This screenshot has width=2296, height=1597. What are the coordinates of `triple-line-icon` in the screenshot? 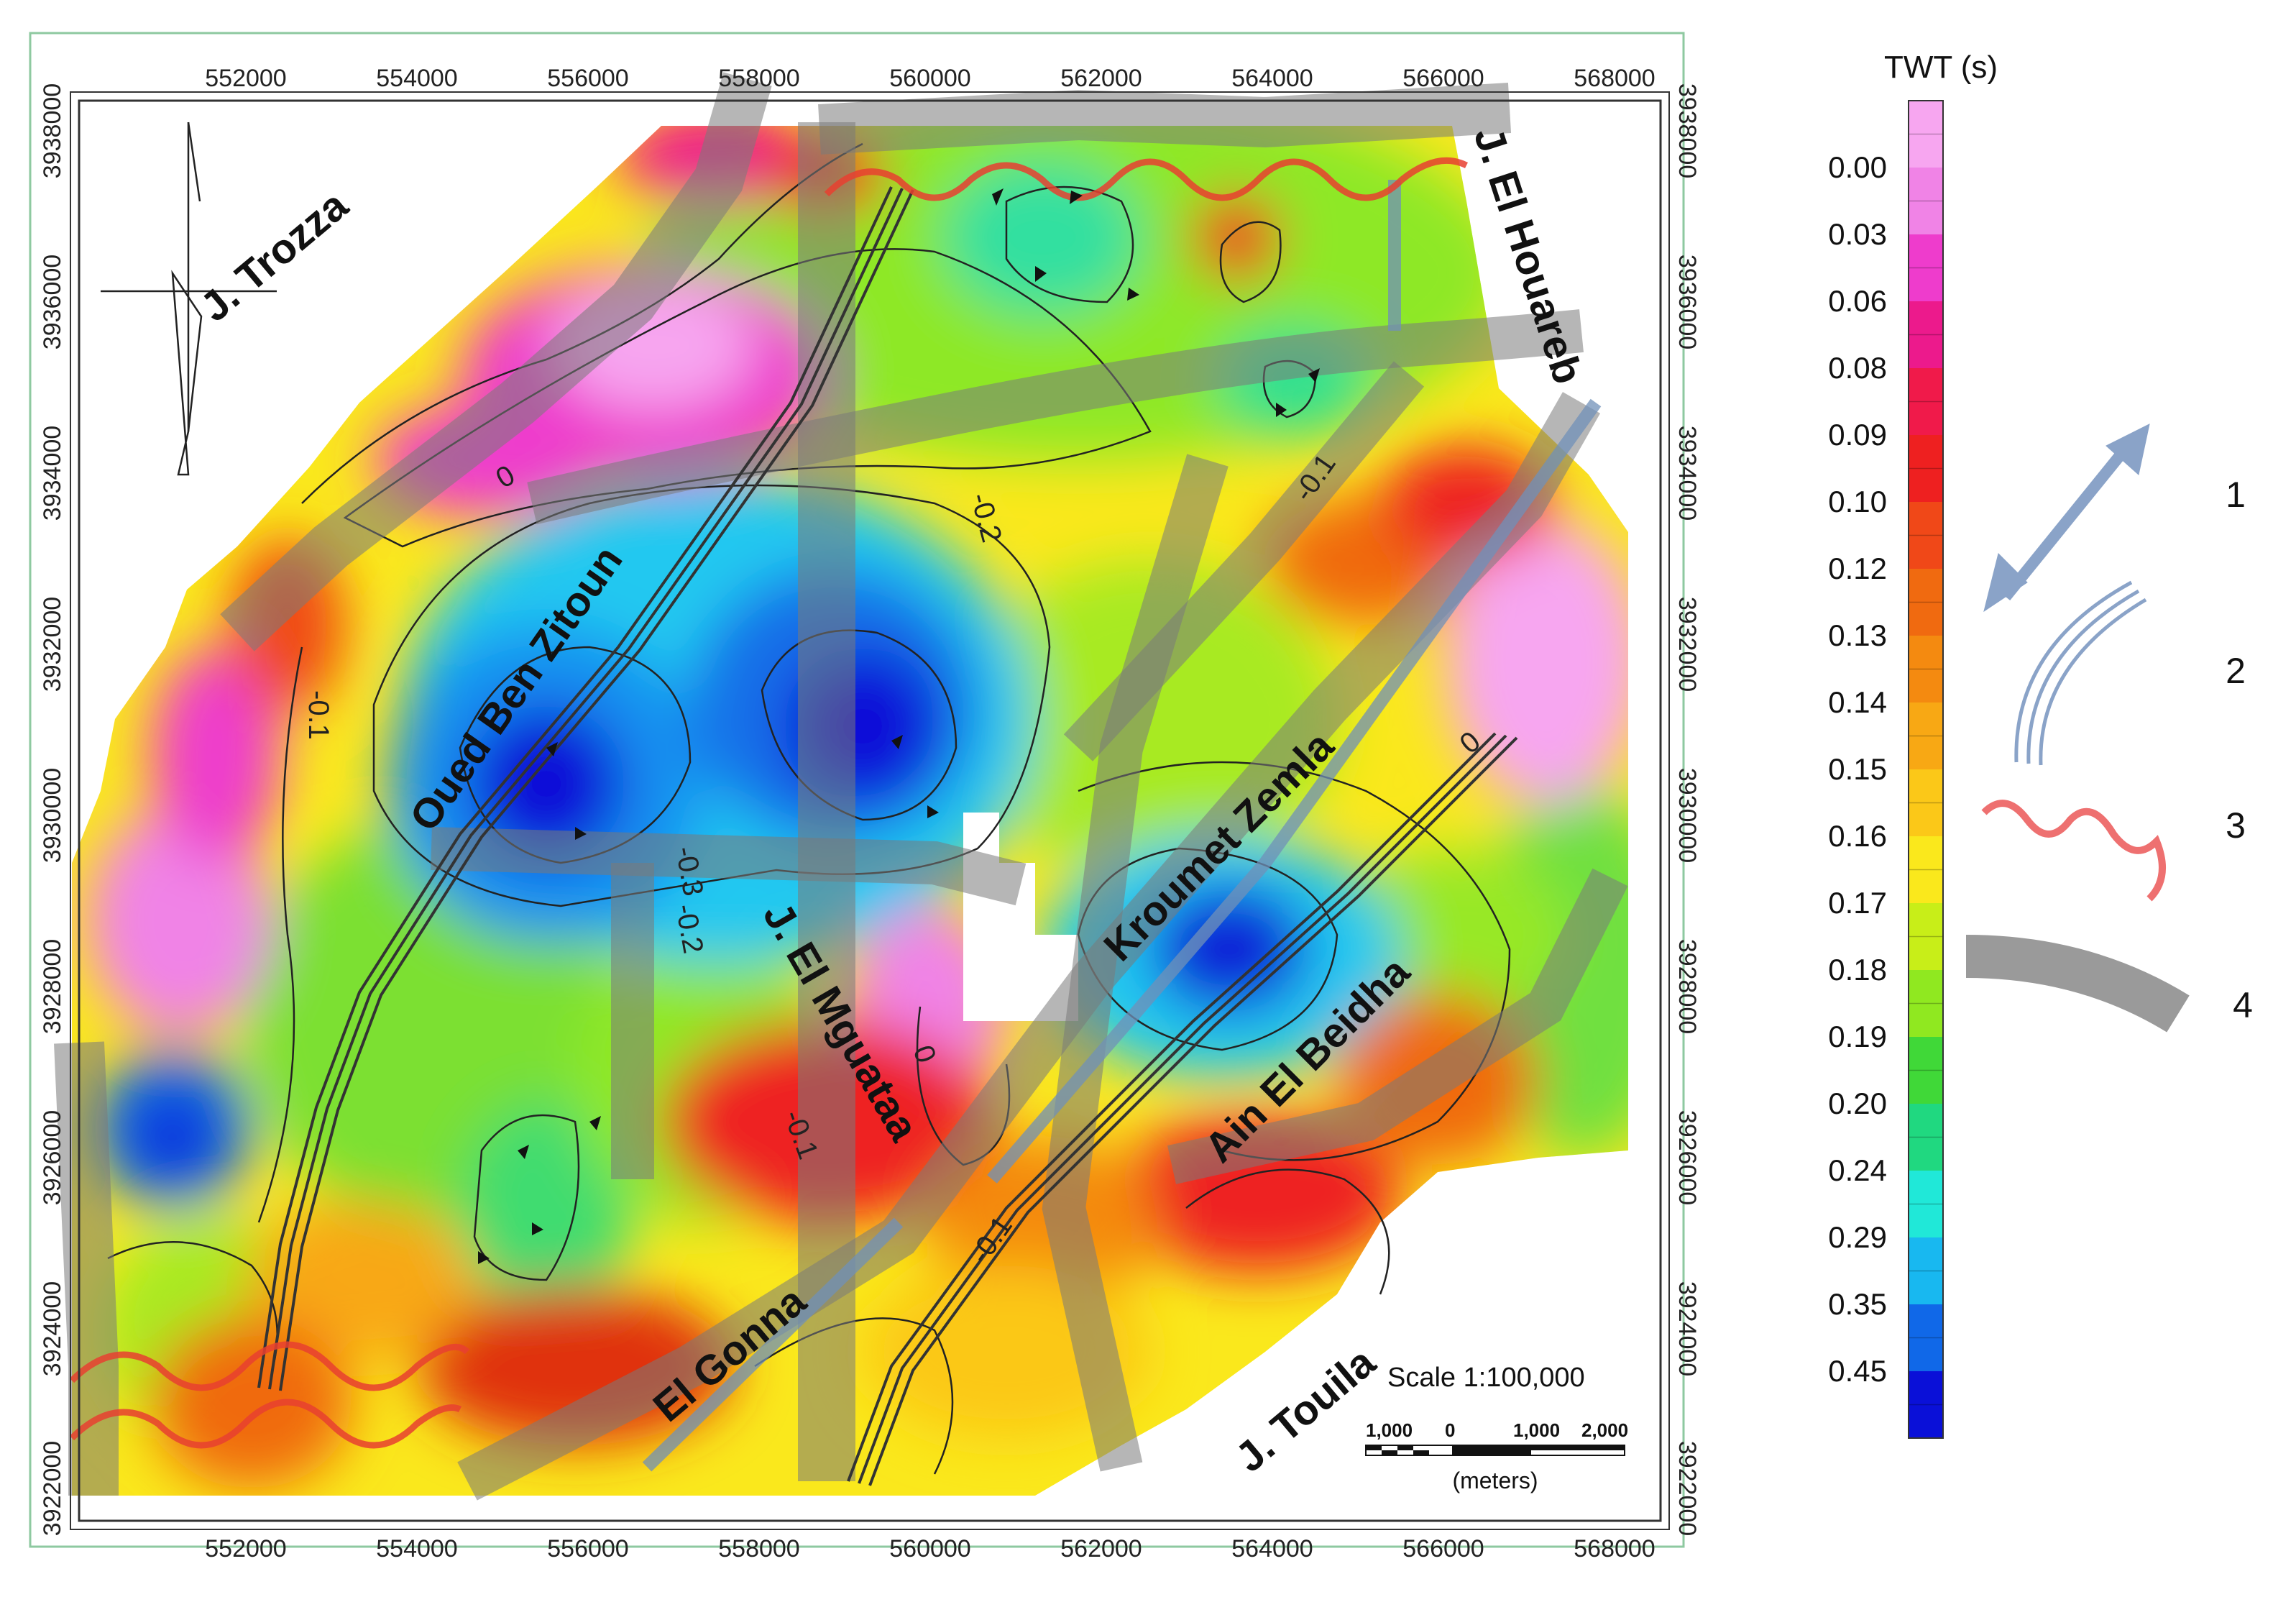 It's located at (2080, 673).